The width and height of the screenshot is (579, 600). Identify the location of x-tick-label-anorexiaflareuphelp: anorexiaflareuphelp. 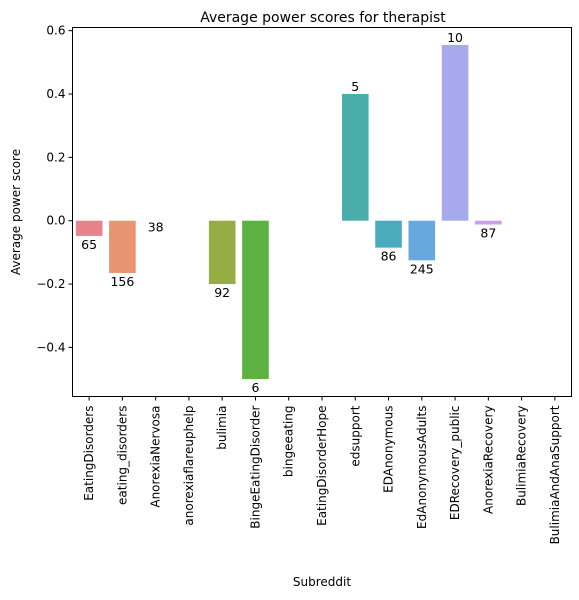
(189, 466).